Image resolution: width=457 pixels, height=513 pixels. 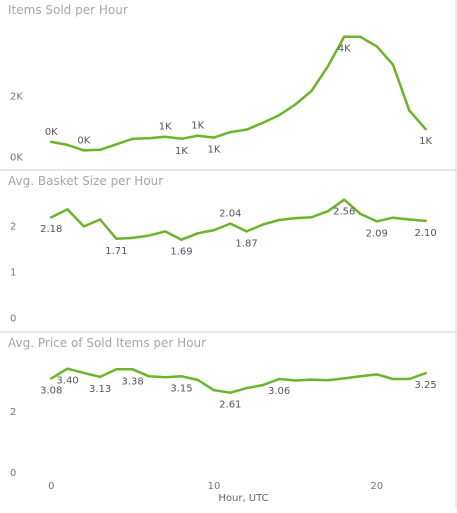 What do you see at coordinates (425, 385) in the screenshot?
I see `data-label: 3.25` at bounding box center [425, 385].